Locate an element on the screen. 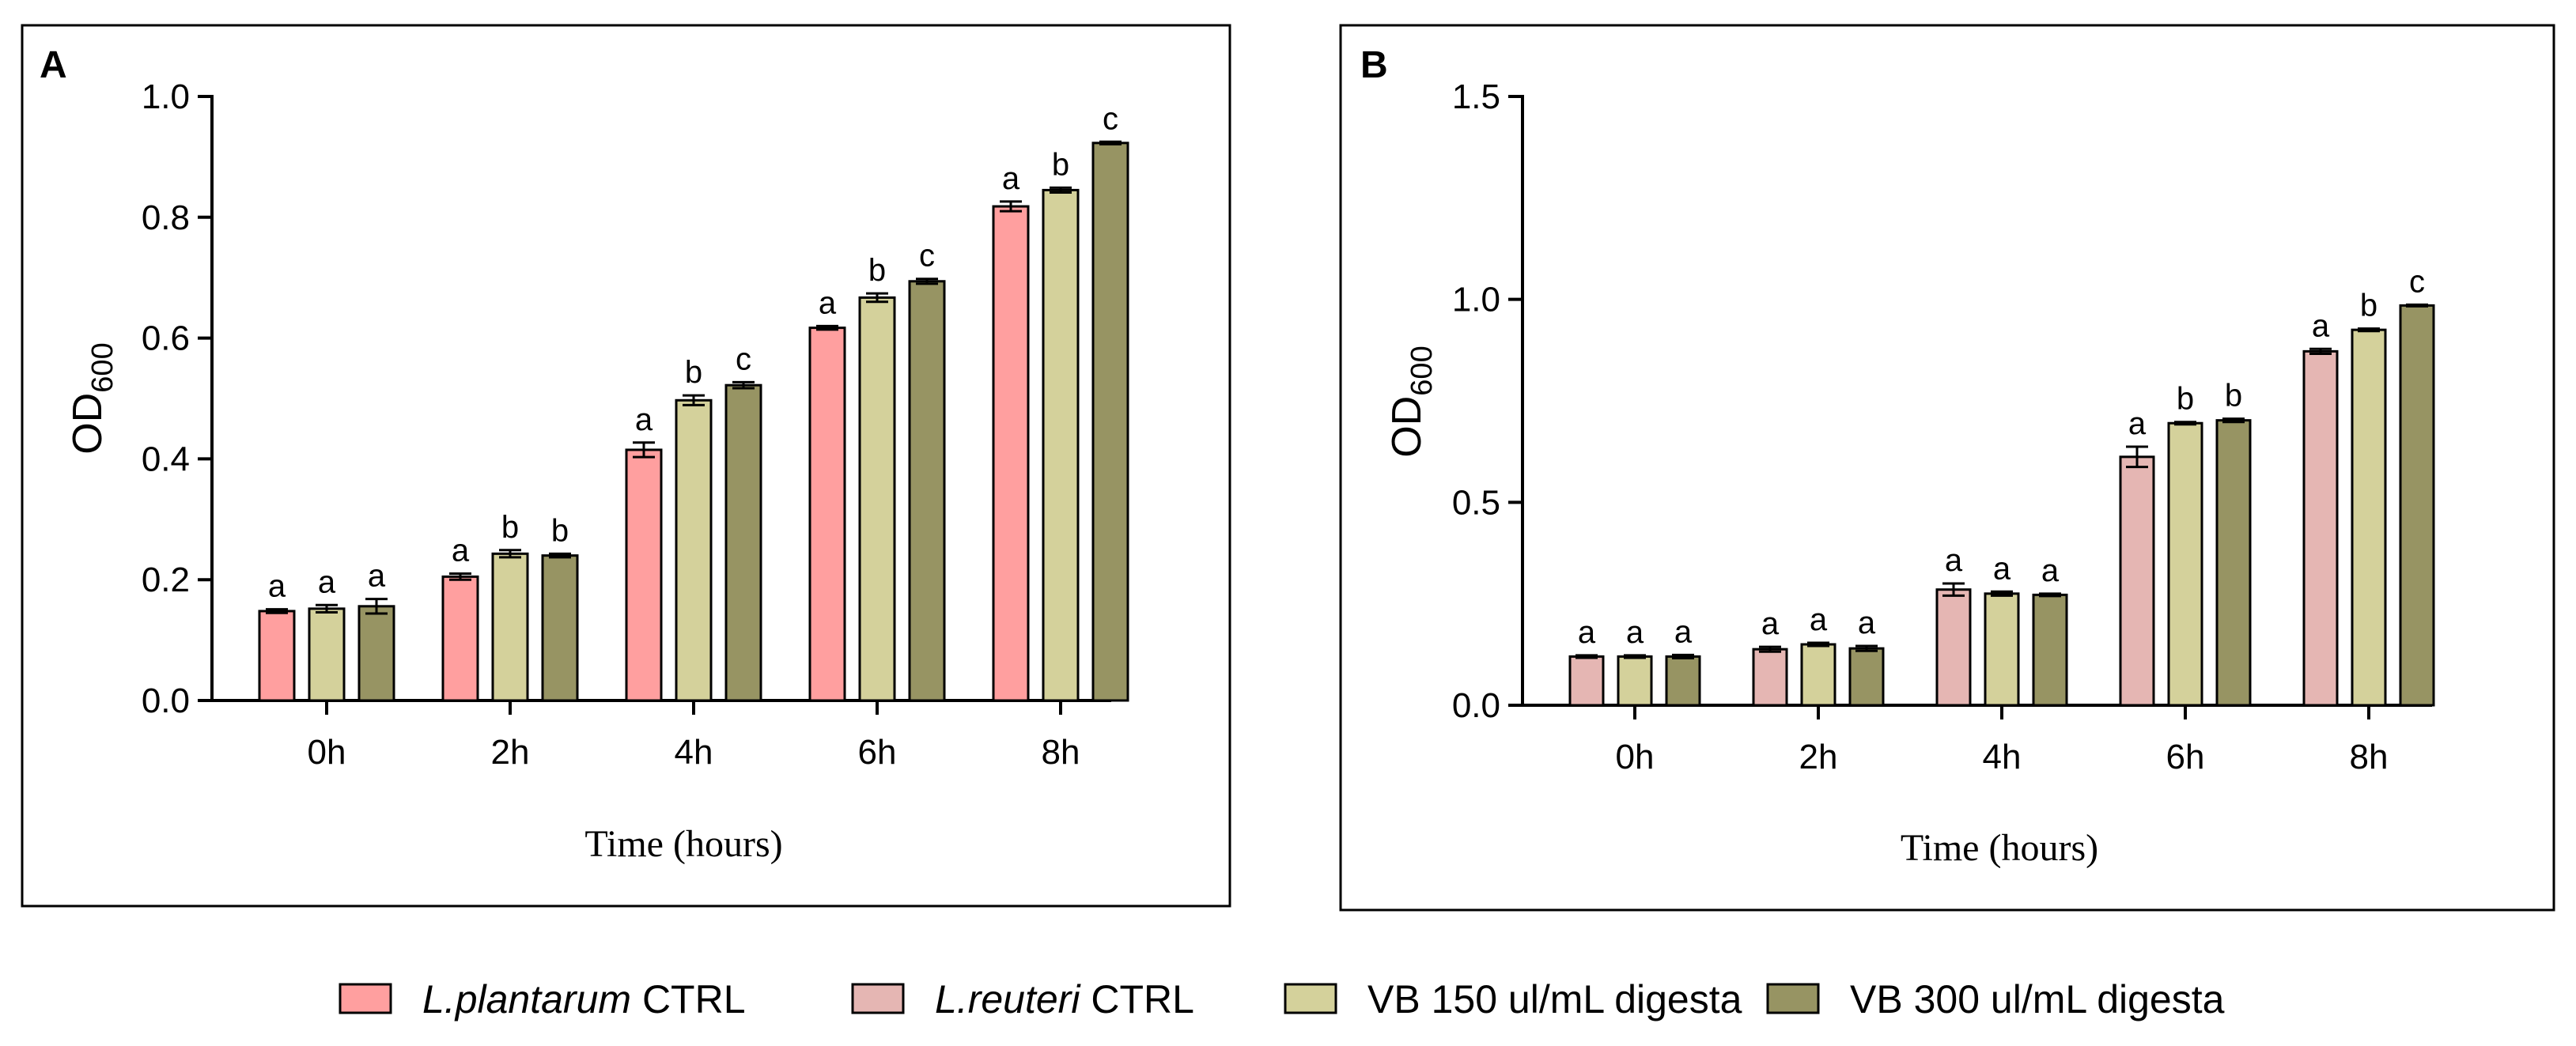  y-tick-label: 1.5 is located at coordinates (1476, 97).